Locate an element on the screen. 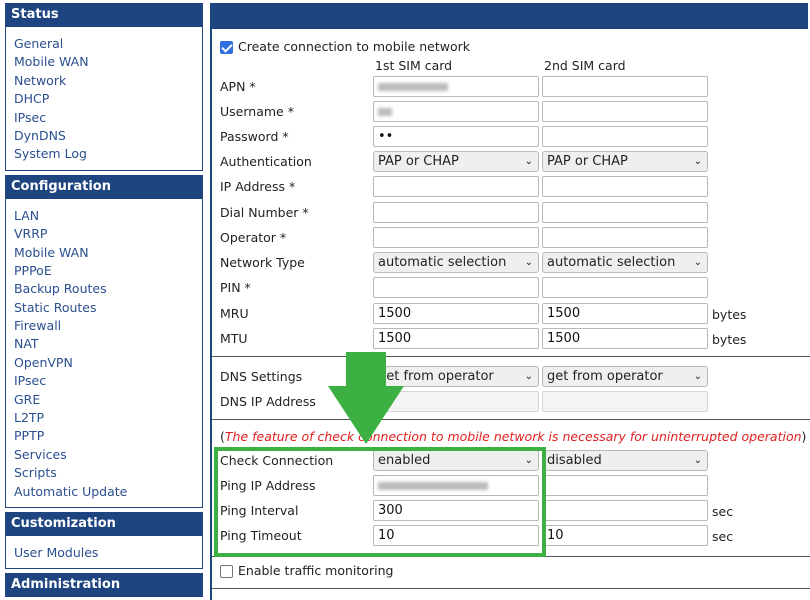 The height and width of the screenshot is (600, 810). network-type-1-select: automatic selection ⌄ is located at coordinates (456, 262).